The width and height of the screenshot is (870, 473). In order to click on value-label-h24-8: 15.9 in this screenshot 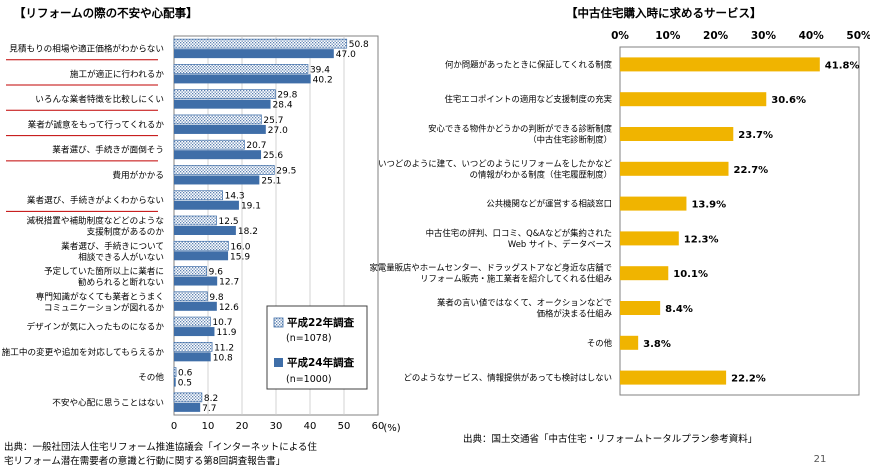, I will do `click(240, 257)`.